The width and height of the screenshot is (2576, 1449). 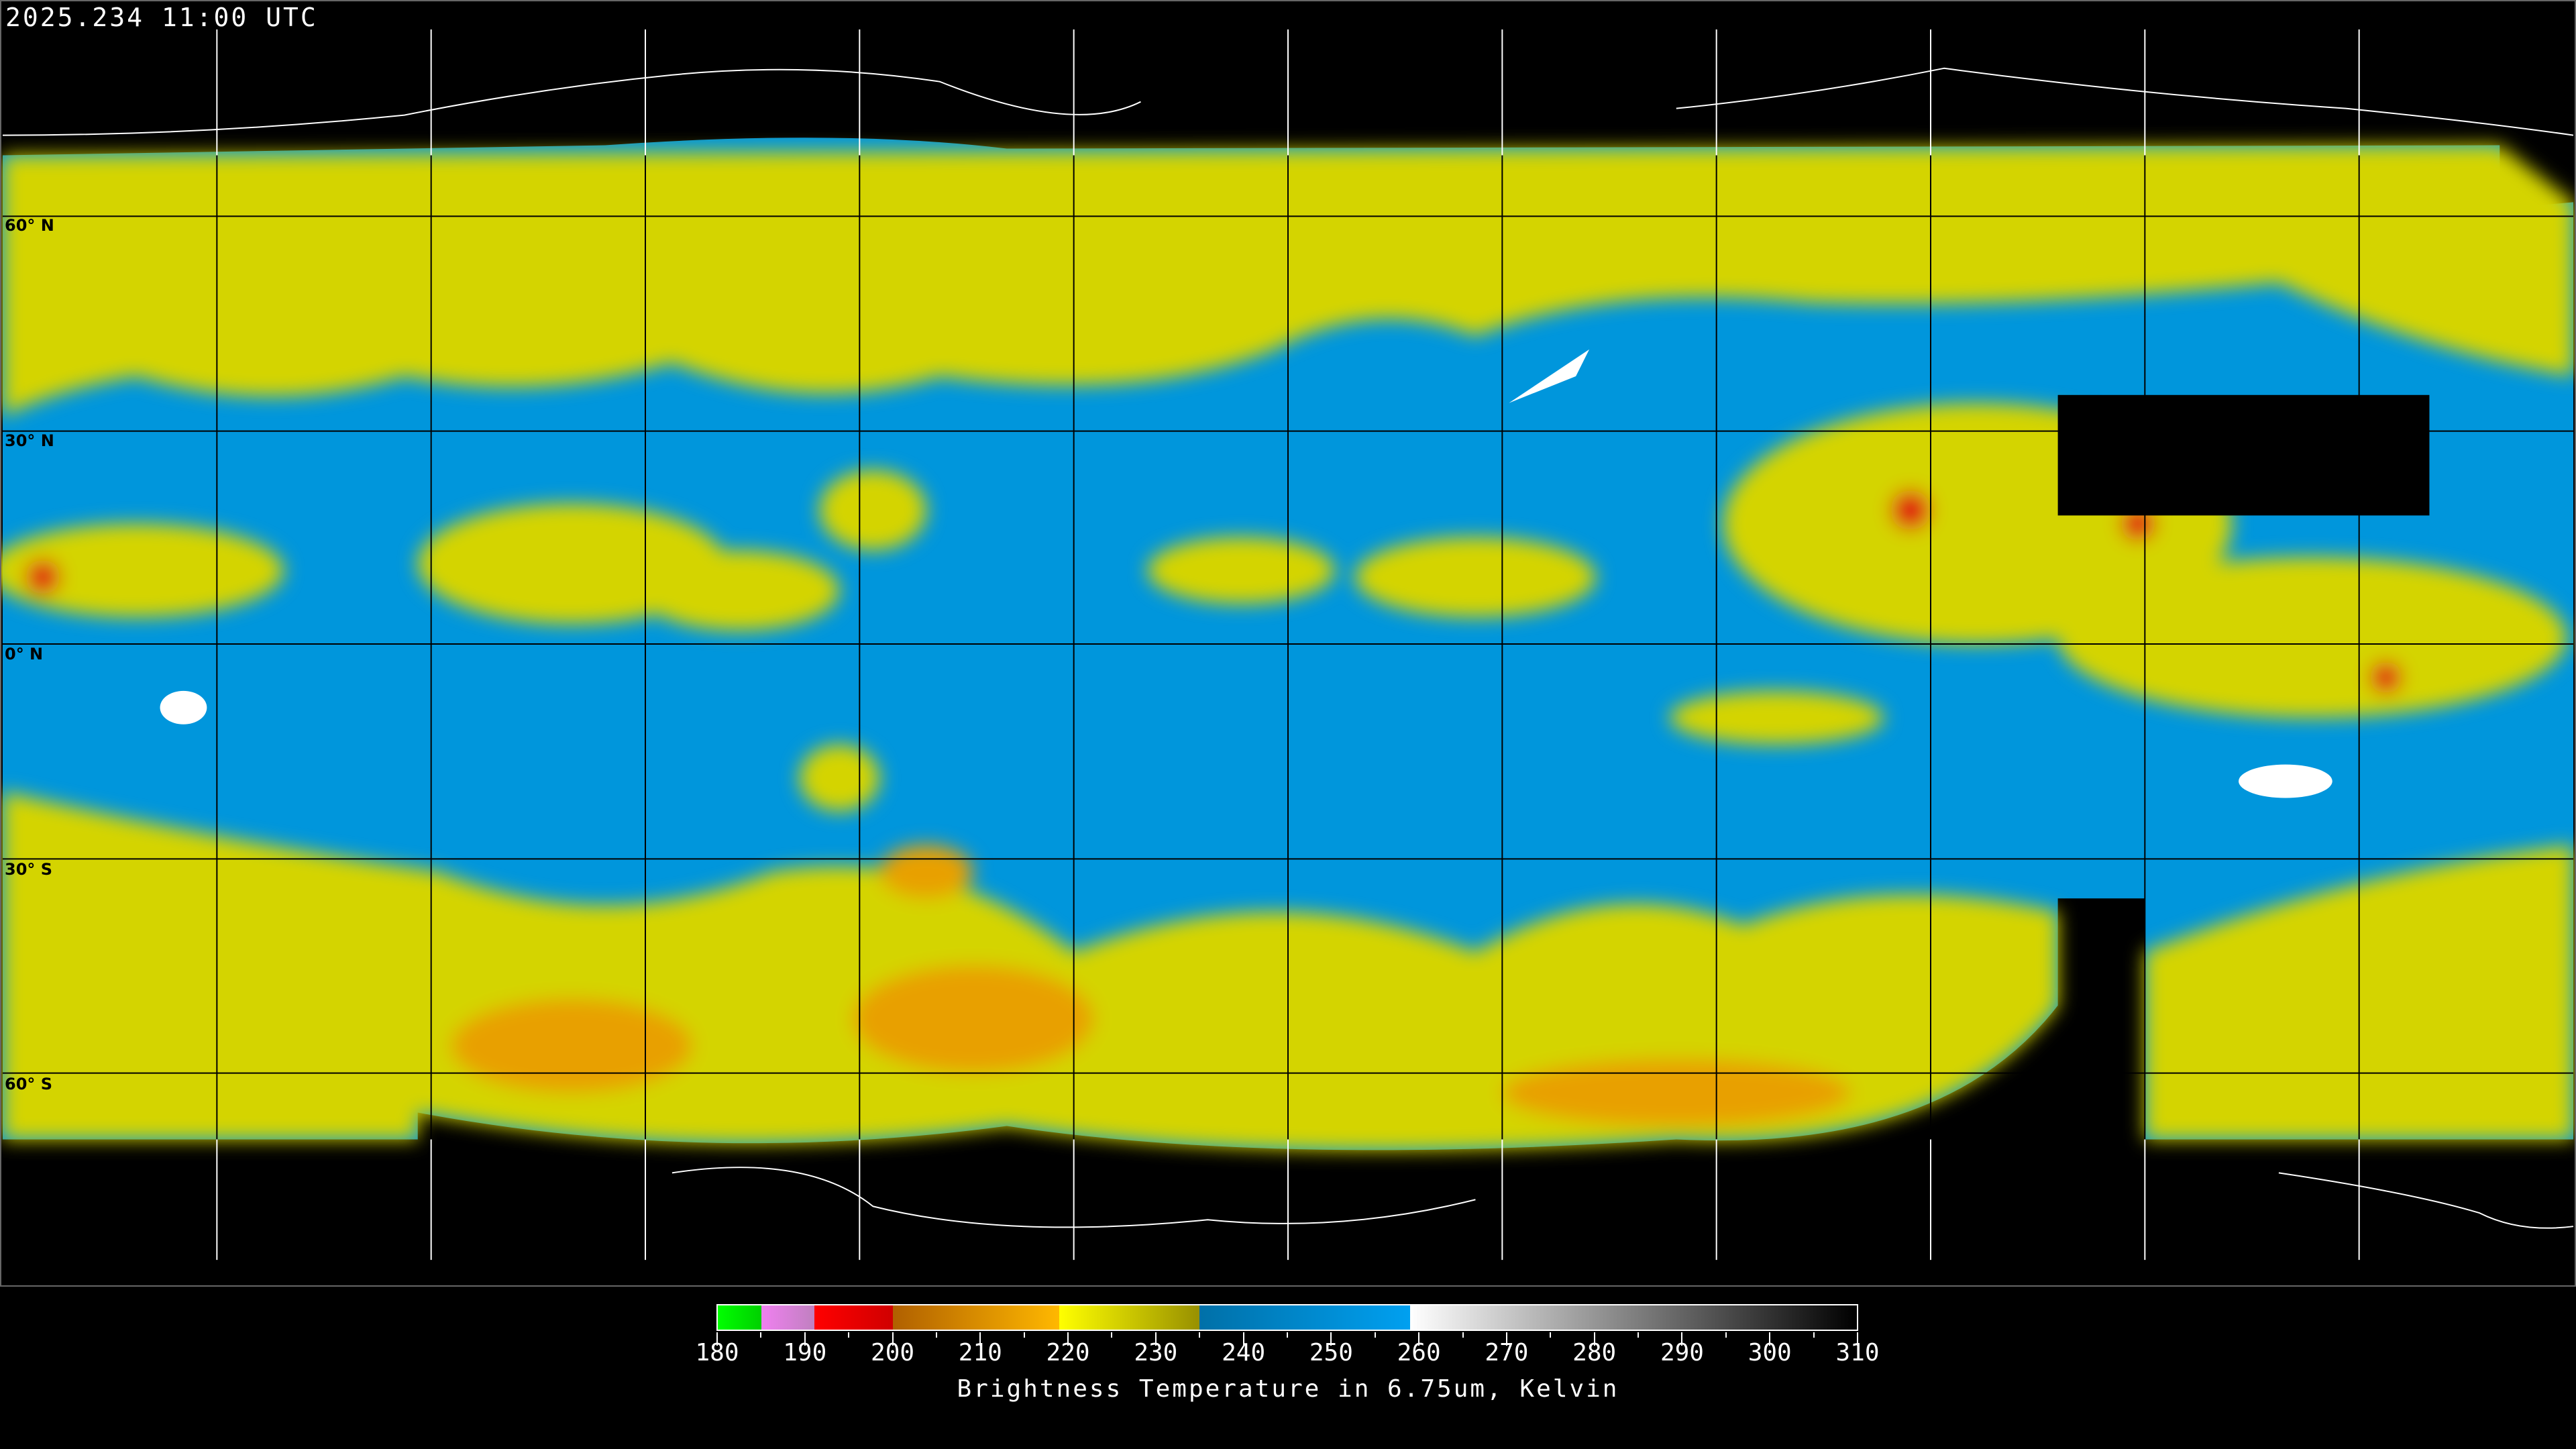 I want to click on colorbar-tick-label: 220, so click(x=1068, y=1352).